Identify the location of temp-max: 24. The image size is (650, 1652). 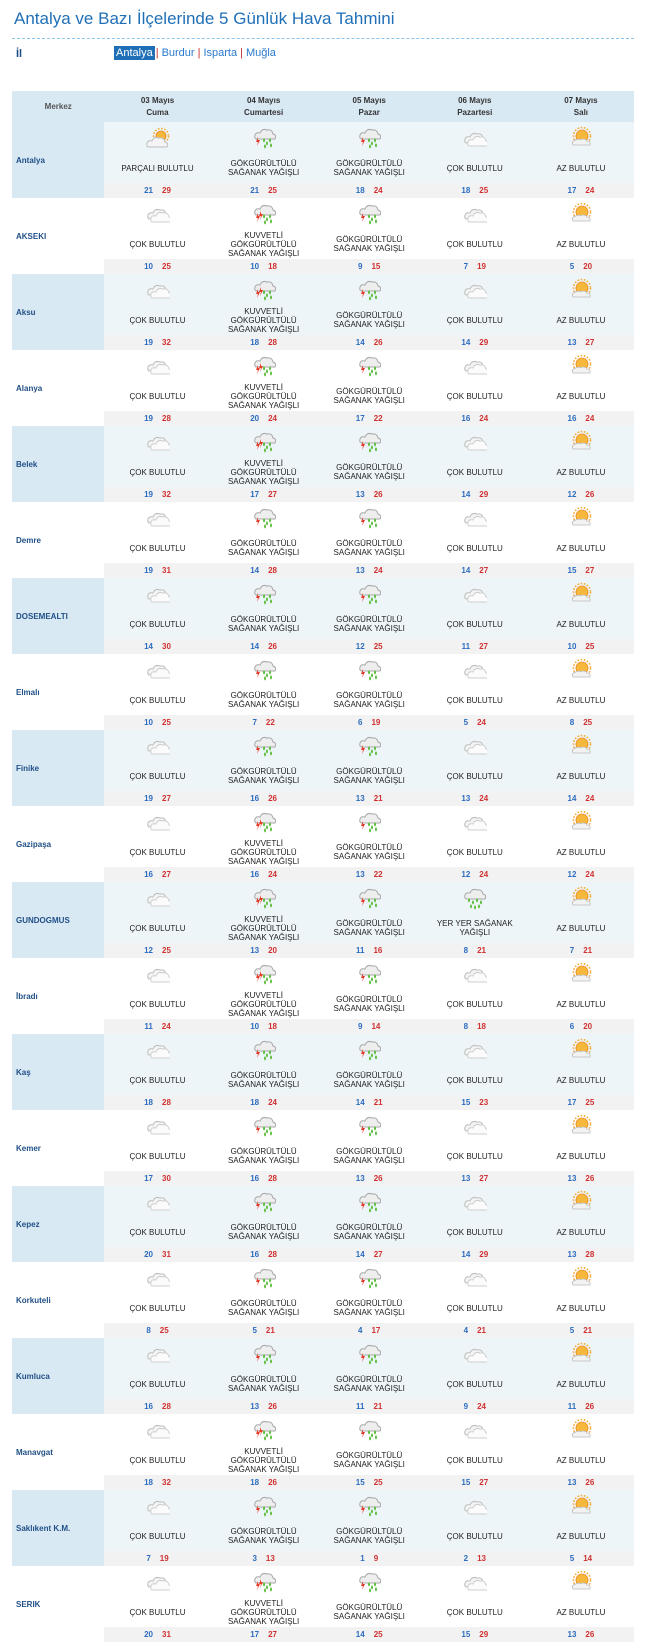
(273, 874).